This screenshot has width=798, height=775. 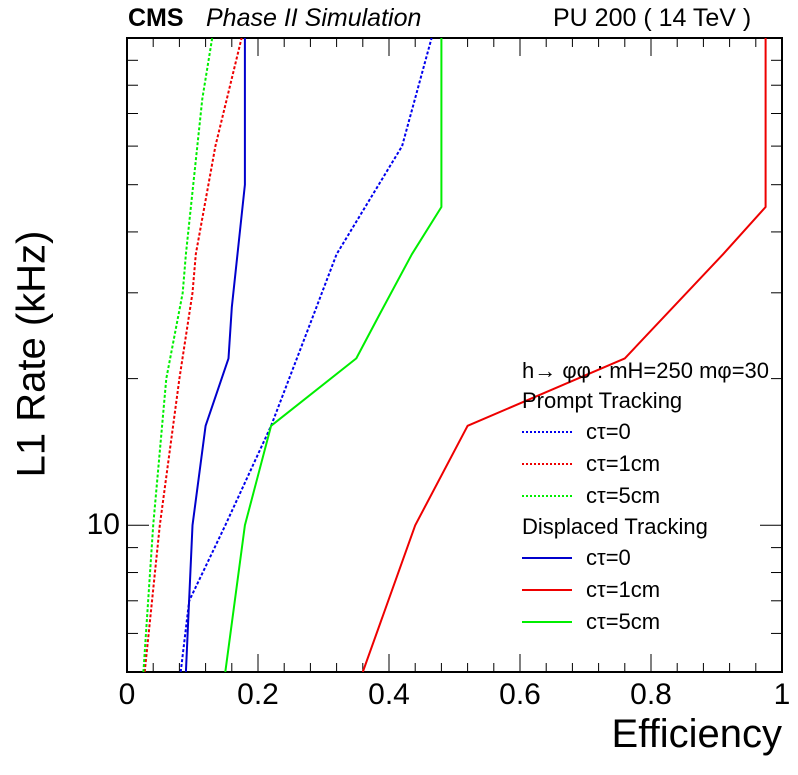 I want to click on legend-item-prompt-ct0: cτ=0, so click(x=645, y=432).